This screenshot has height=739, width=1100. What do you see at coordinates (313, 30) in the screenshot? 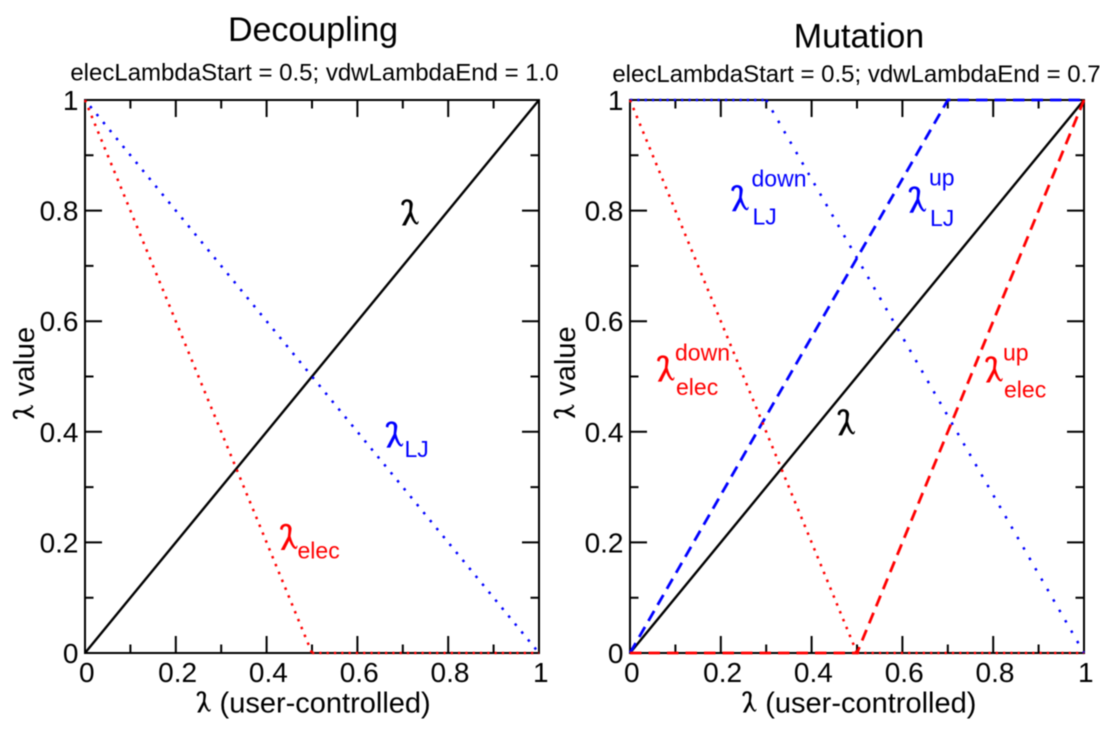
I see `svg-text: Decoupling` at bounding box center [313, 30].